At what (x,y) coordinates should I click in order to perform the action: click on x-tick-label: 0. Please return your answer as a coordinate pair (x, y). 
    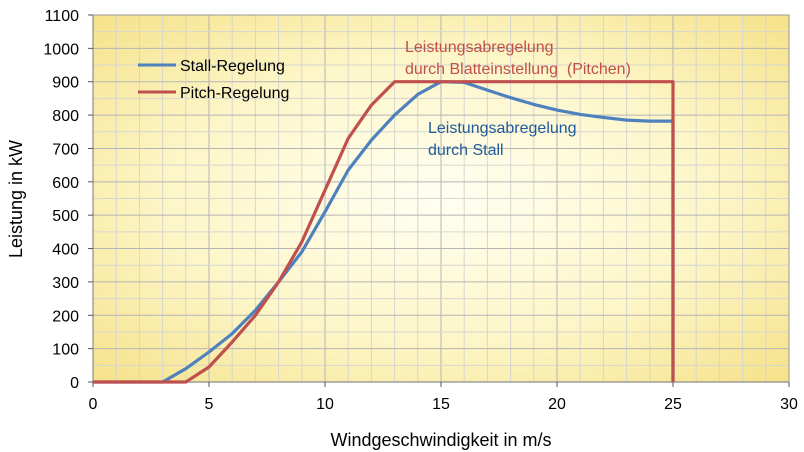
    Looking at the image, I should click on (93, 404).